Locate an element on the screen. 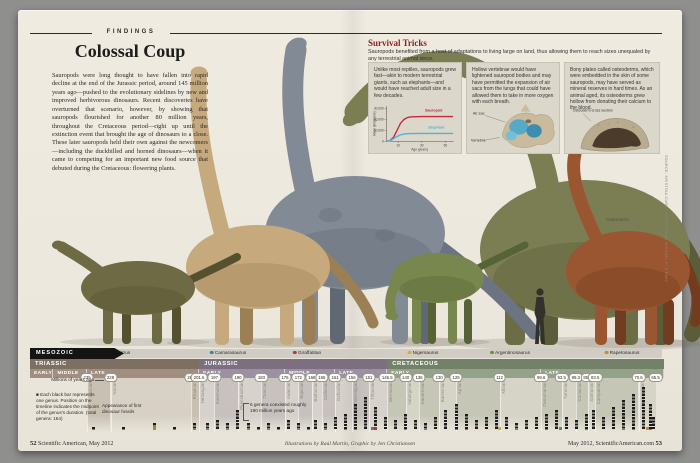 This screenshot has width=700, height=463. air-sac-pointer is located at coordinates (495, 119).